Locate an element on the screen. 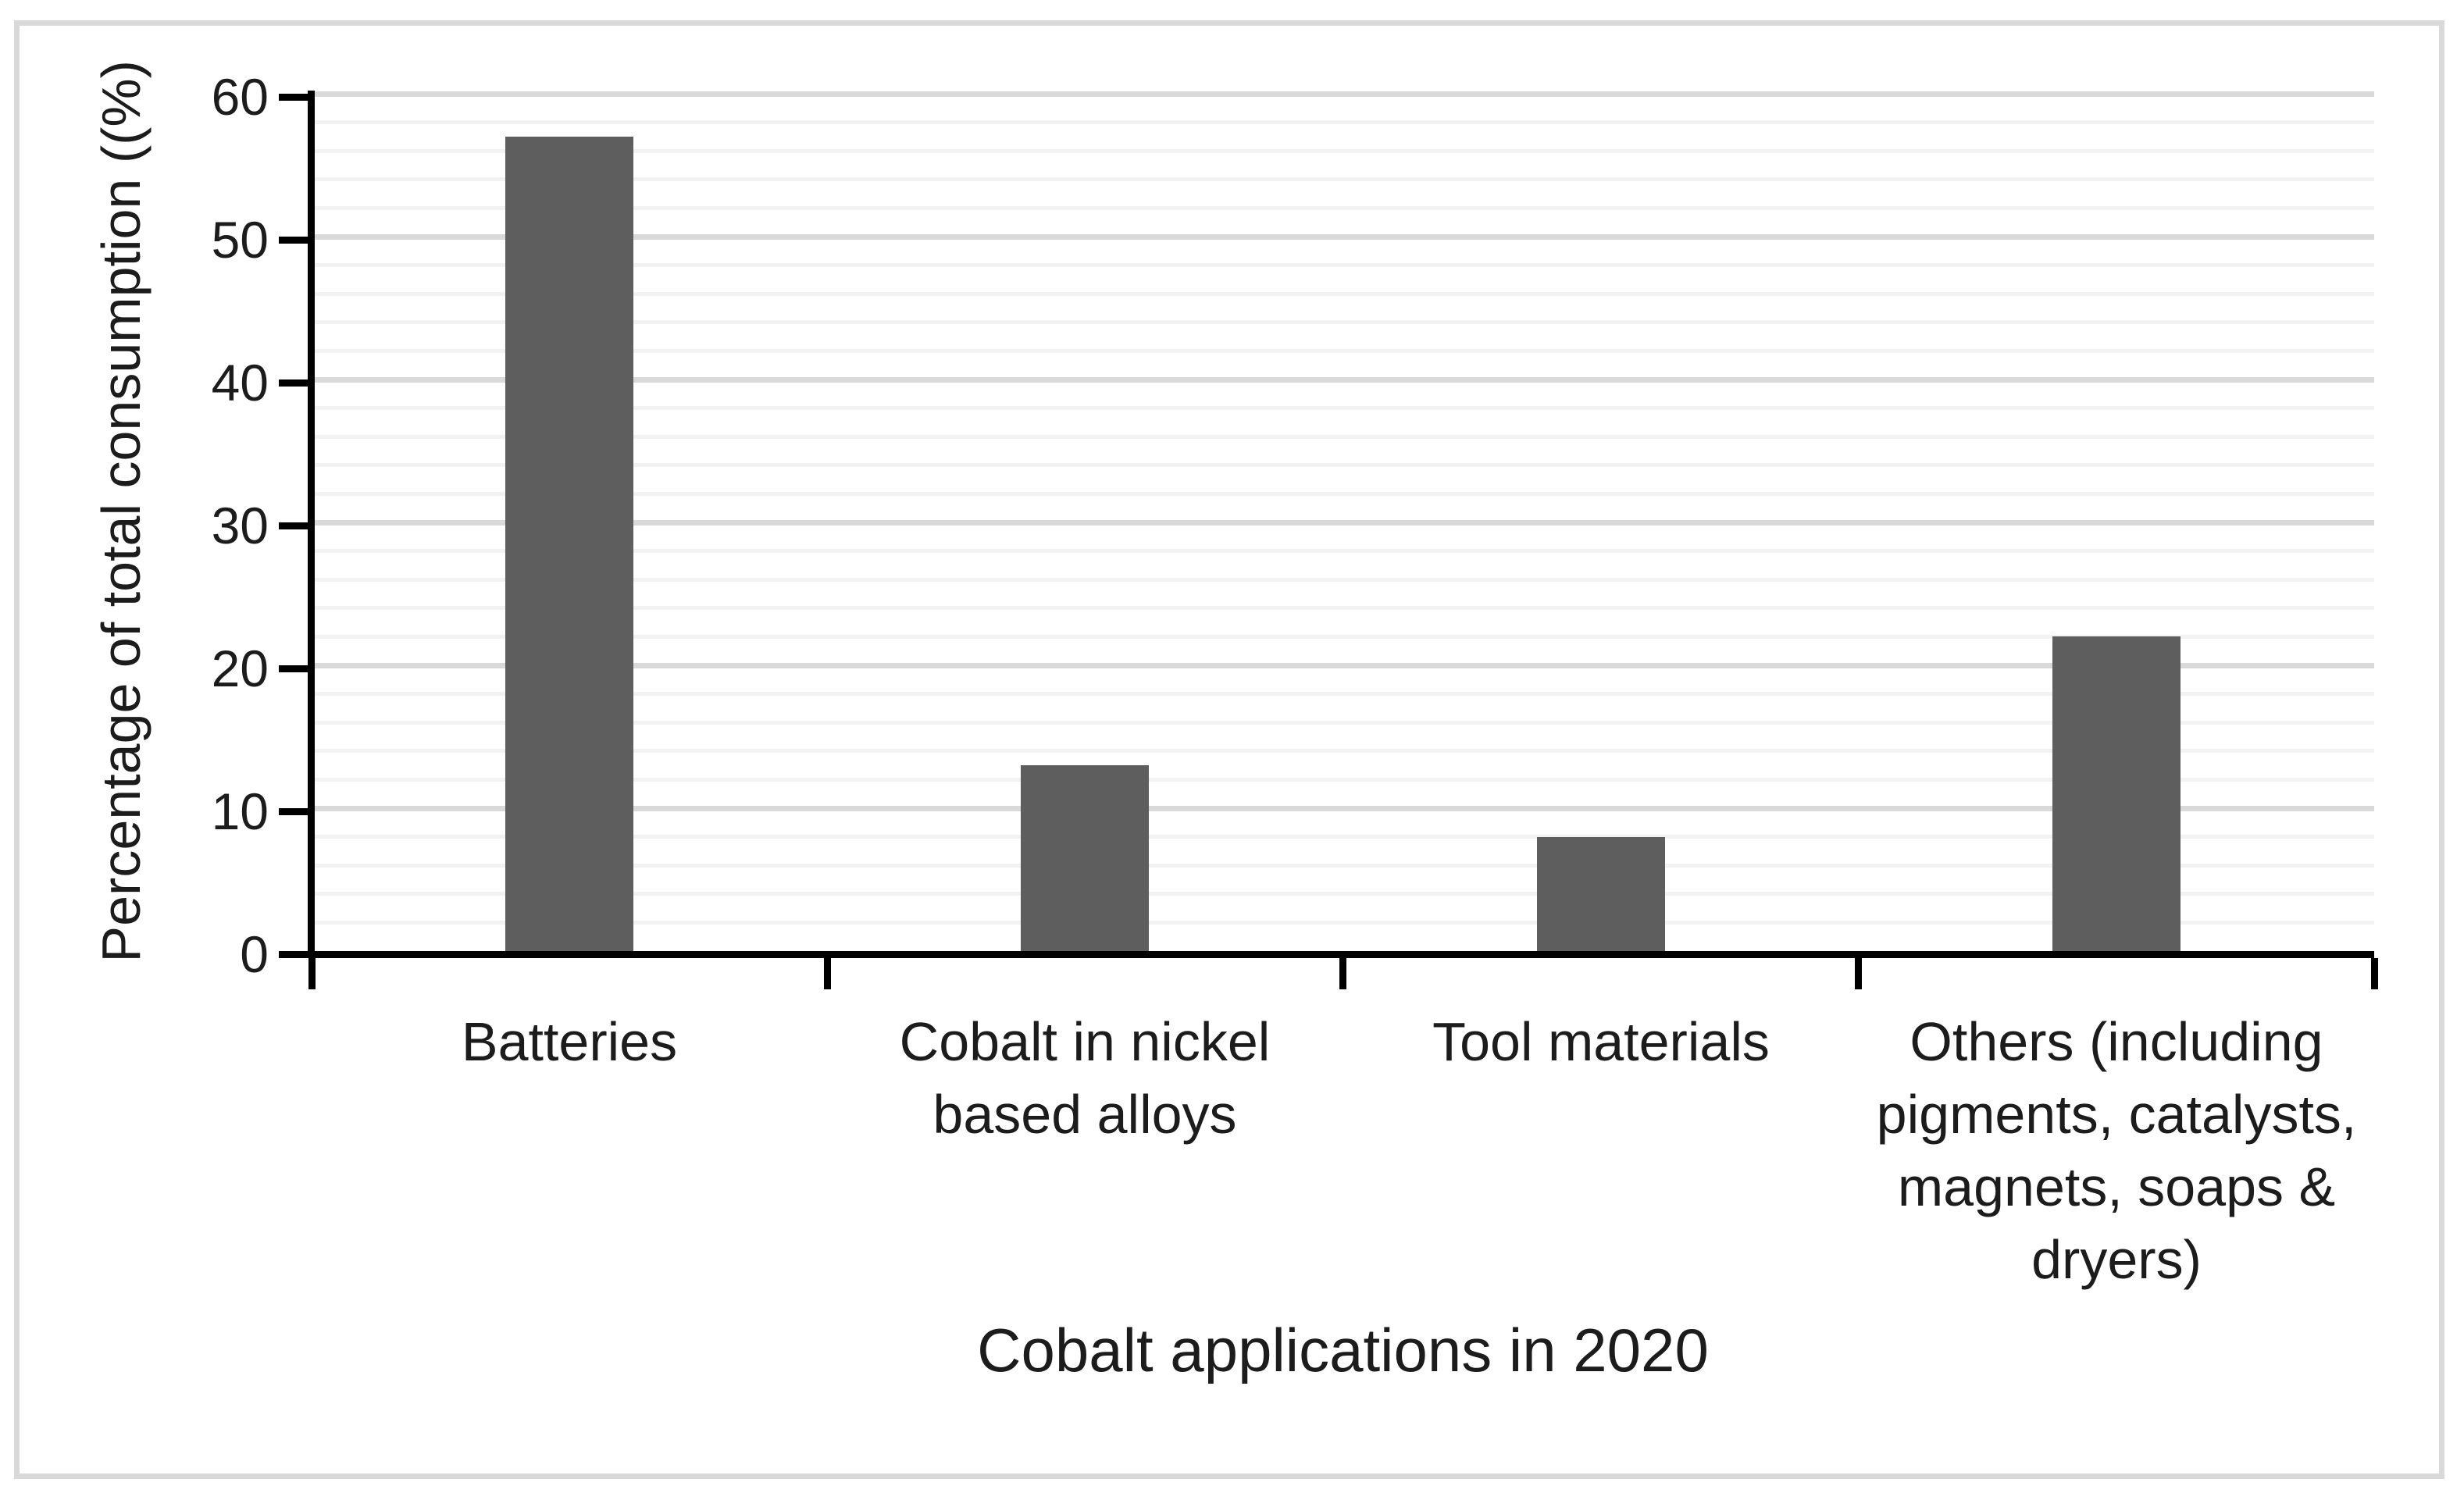 The height and width of the screenshot is (1493, 2464). category-label-line: magnets, soaps & is located at coordinates (2116, 1186).